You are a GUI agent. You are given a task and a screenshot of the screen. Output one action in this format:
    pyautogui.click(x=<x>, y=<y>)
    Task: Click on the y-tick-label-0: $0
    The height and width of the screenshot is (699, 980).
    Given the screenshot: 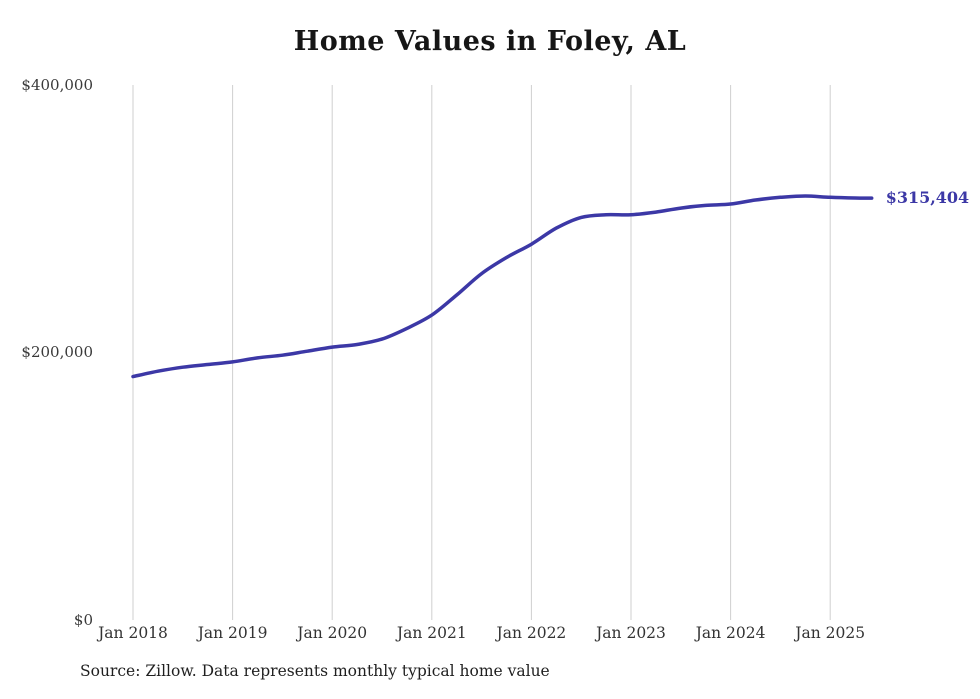 What is the action you would take?
    pyautogui.click(x=83, y=620)
    